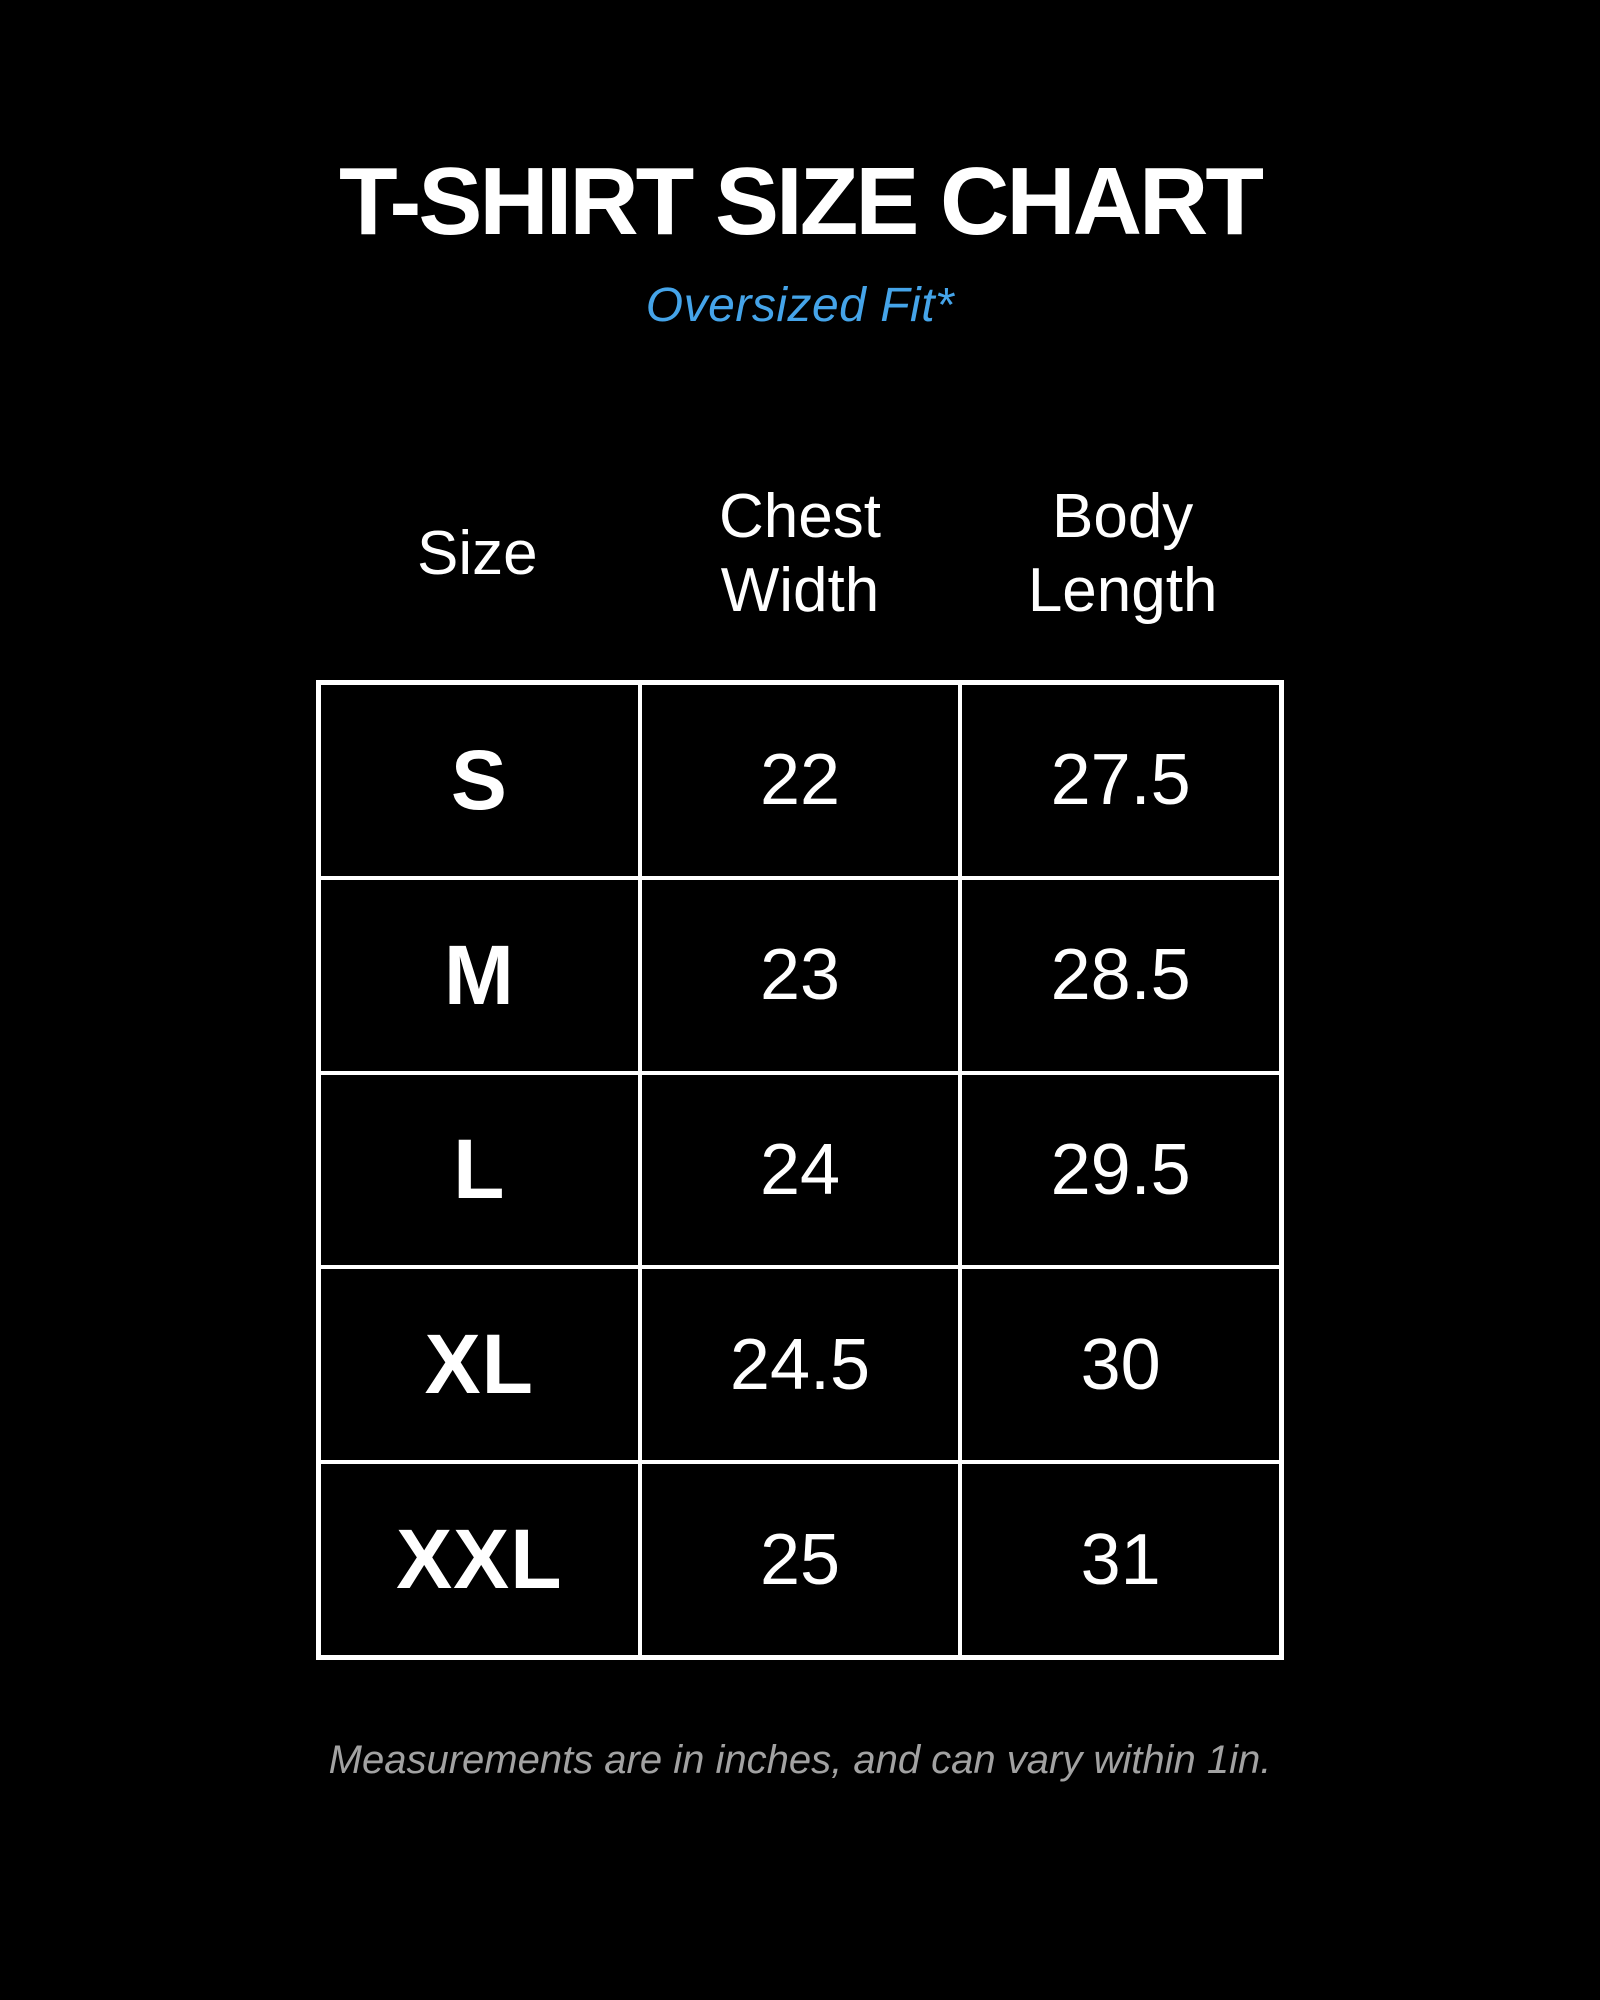 Image resolution: width=1600 pixels, height=2000 pixels. Describe the element at coordinates (1120, 975) in the screenshot. I see `cell-m-body: 28.5` at that location.